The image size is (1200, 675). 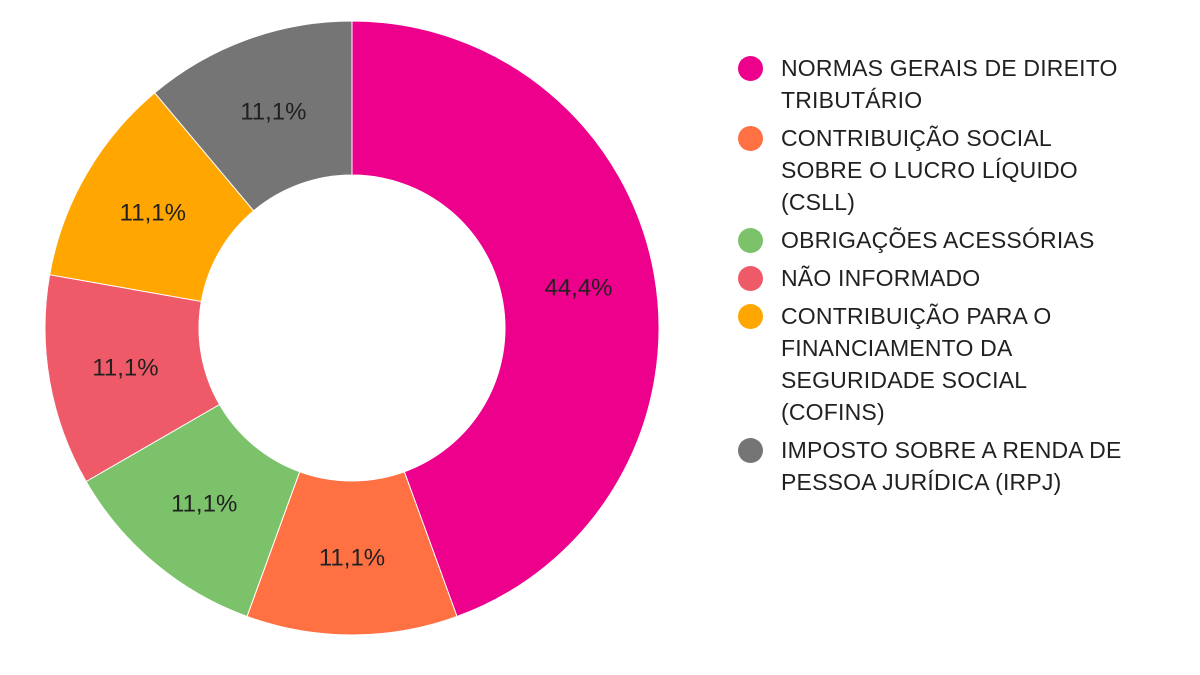 What do you see at coordinates (352, 558) in the screenshot?
I see `slice-value-label-1: 11,1%` at bounding box center [352, 558].